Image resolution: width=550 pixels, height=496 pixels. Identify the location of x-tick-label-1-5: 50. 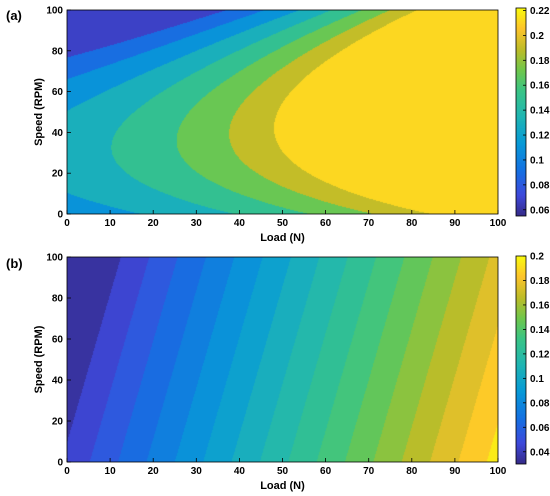
(283, 471).